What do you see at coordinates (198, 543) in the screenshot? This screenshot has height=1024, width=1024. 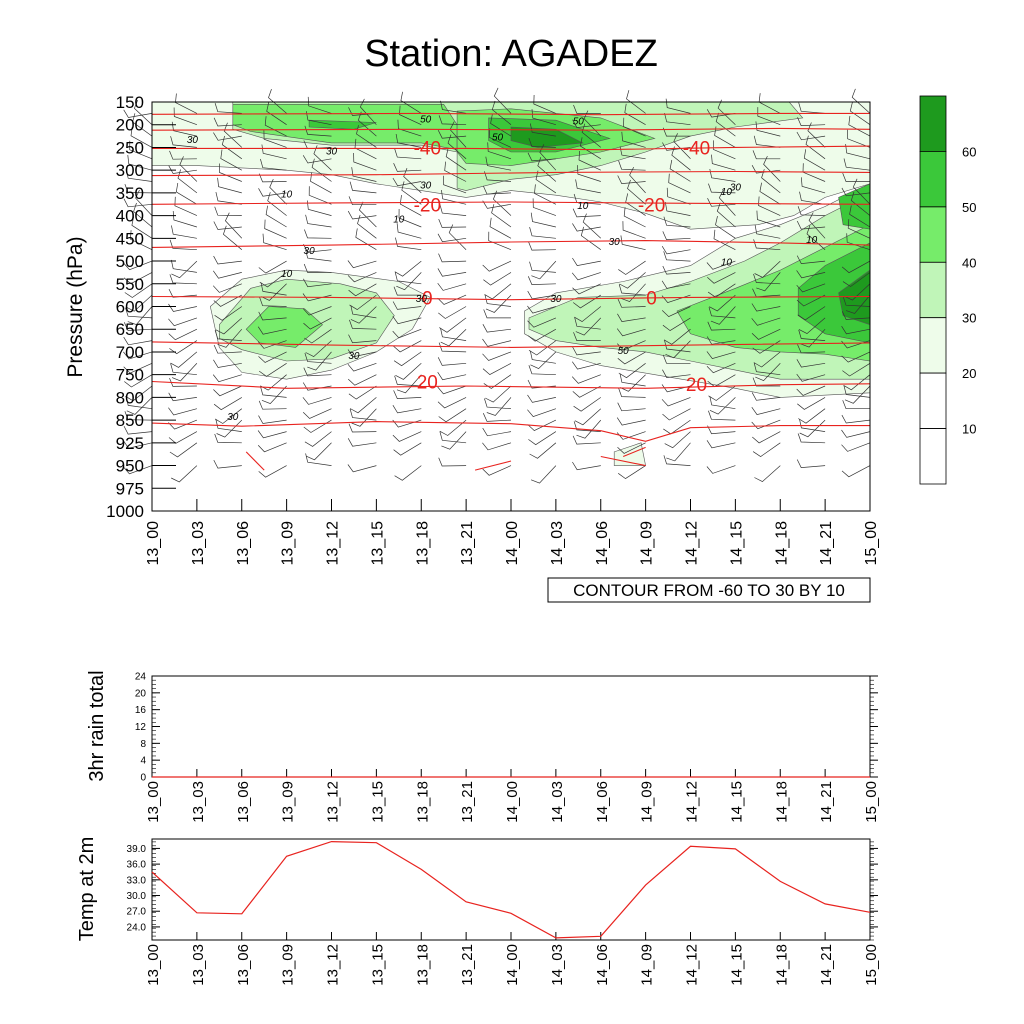 I see `time-tick-label: 13_03` at bounding box center [198, 543].